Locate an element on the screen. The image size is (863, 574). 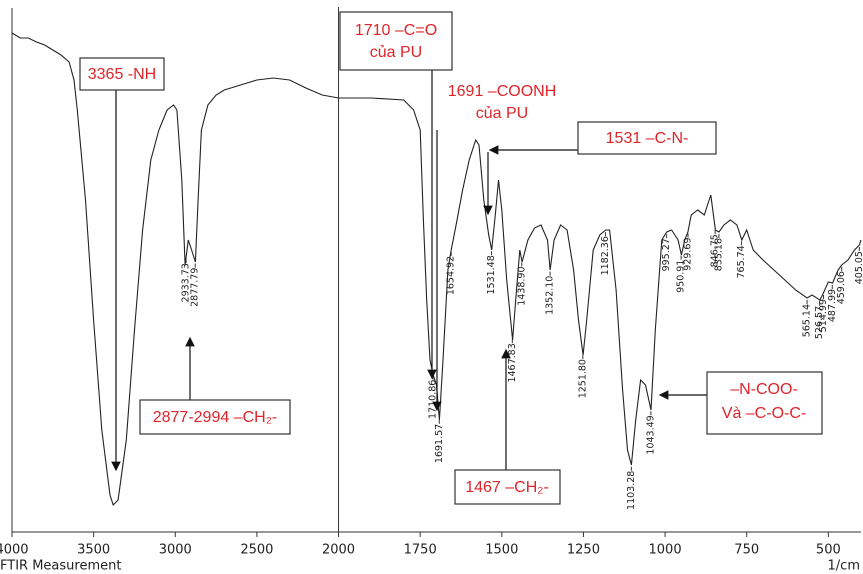
peak-label: 846.75 is located at coordinates (715, 250).